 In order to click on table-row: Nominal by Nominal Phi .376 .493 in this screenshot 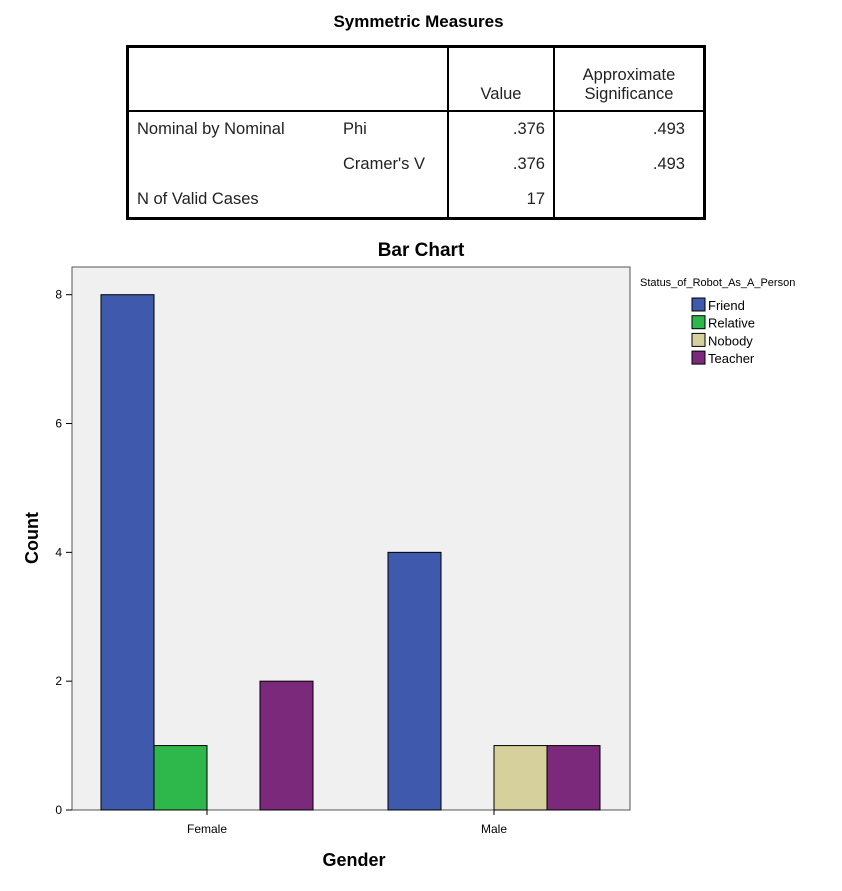, I will do `click(416, 129)`.